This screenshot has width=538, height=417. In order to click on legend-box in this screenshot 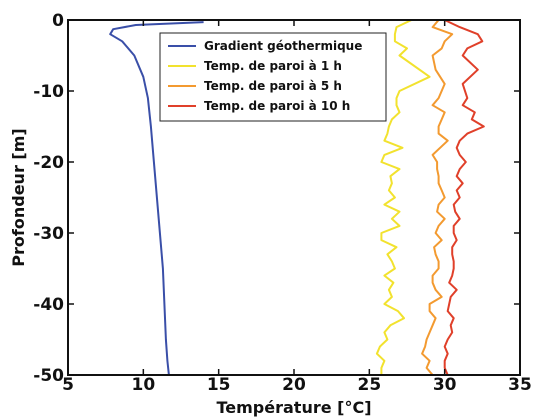, I will do `click(273, 77)`.